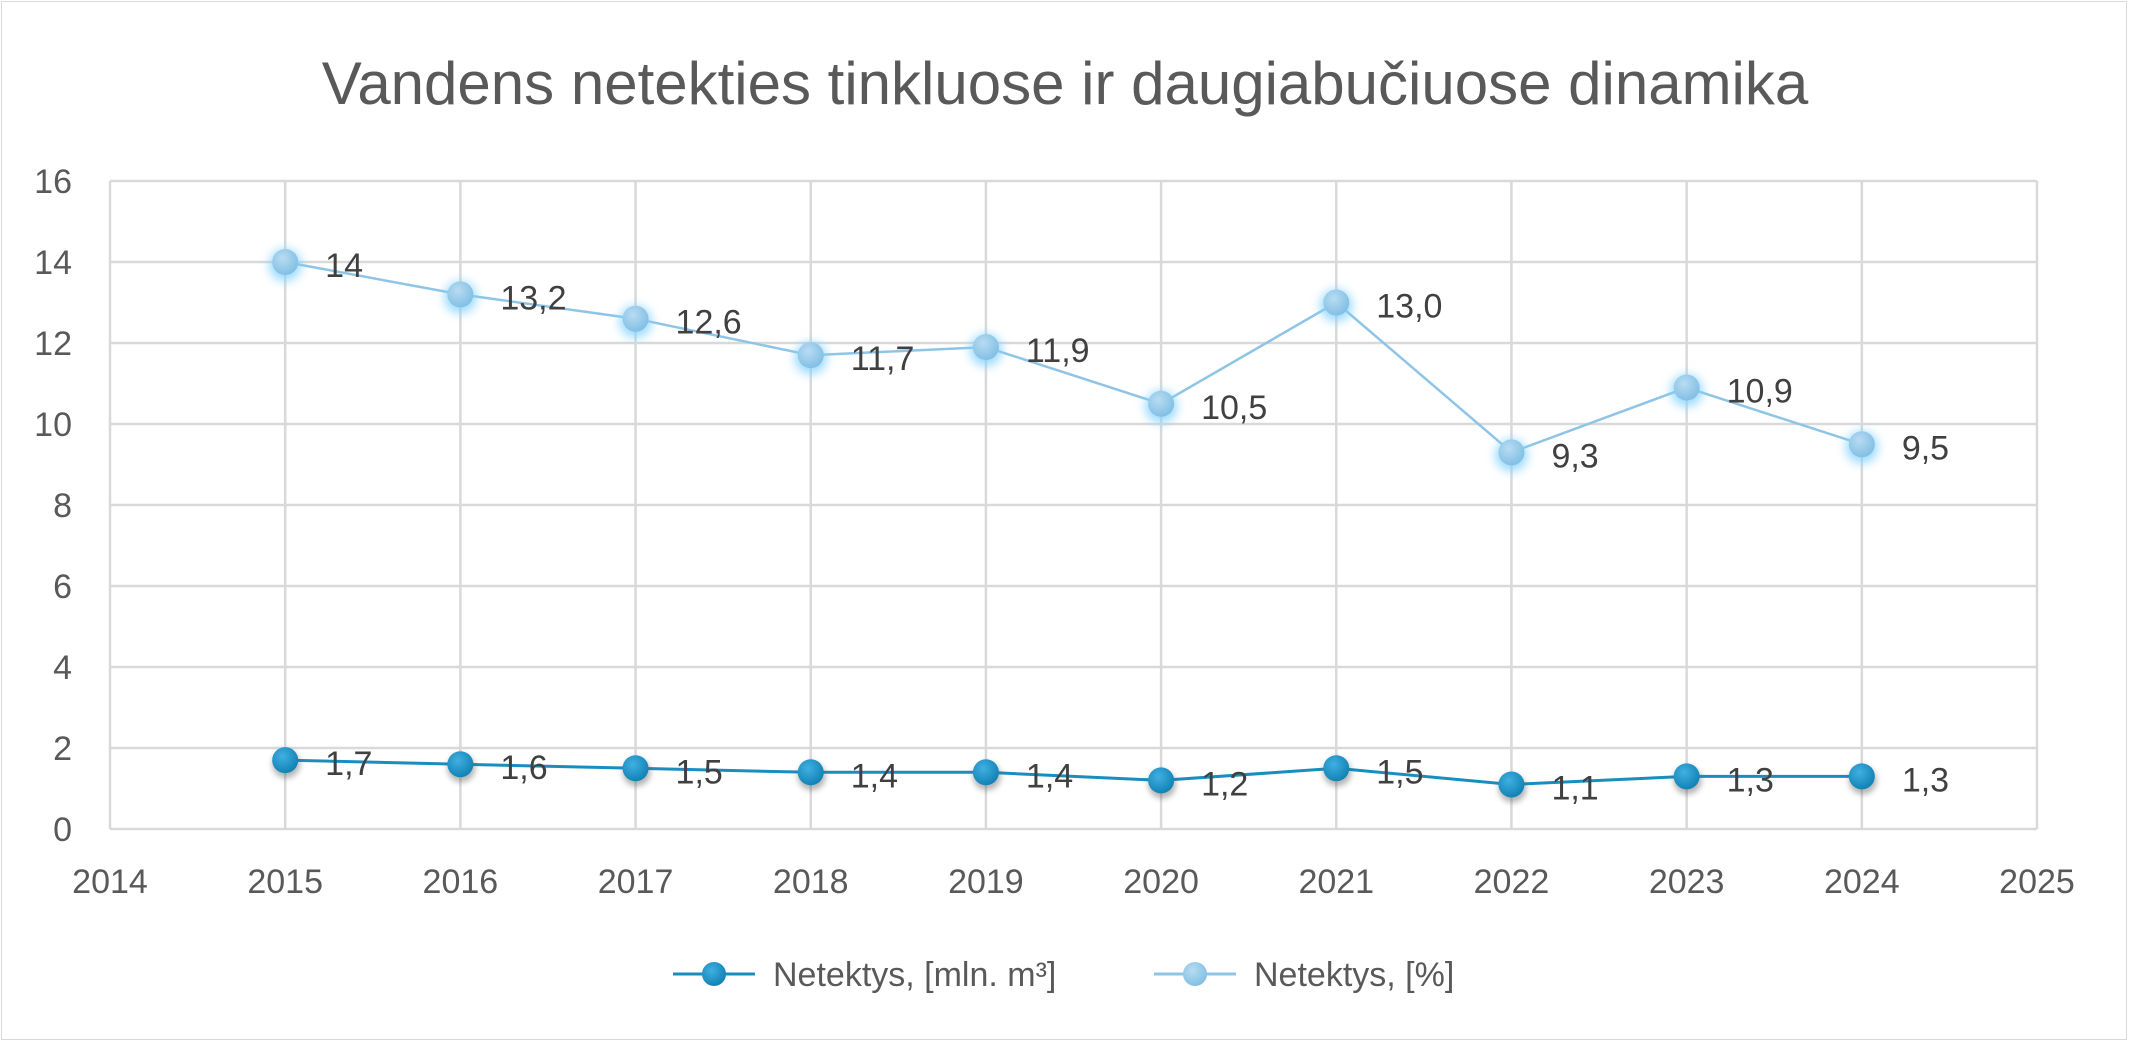 The height and width of the screenshot is (1043, 2130). I want to click on y-tick-label-4: 8, so click(62, 506).